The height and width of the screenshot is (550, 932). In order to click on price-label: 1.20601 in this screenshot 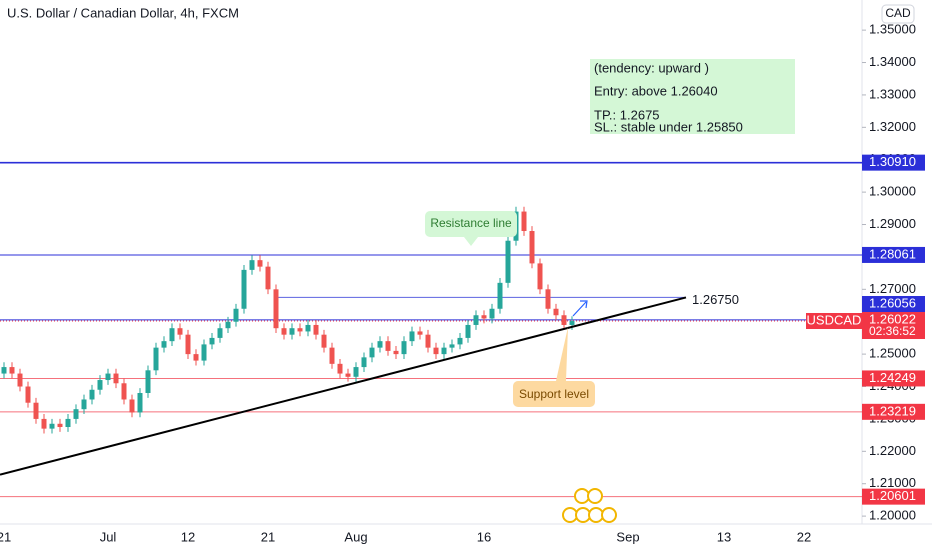, I will do `click(892, 495)`.